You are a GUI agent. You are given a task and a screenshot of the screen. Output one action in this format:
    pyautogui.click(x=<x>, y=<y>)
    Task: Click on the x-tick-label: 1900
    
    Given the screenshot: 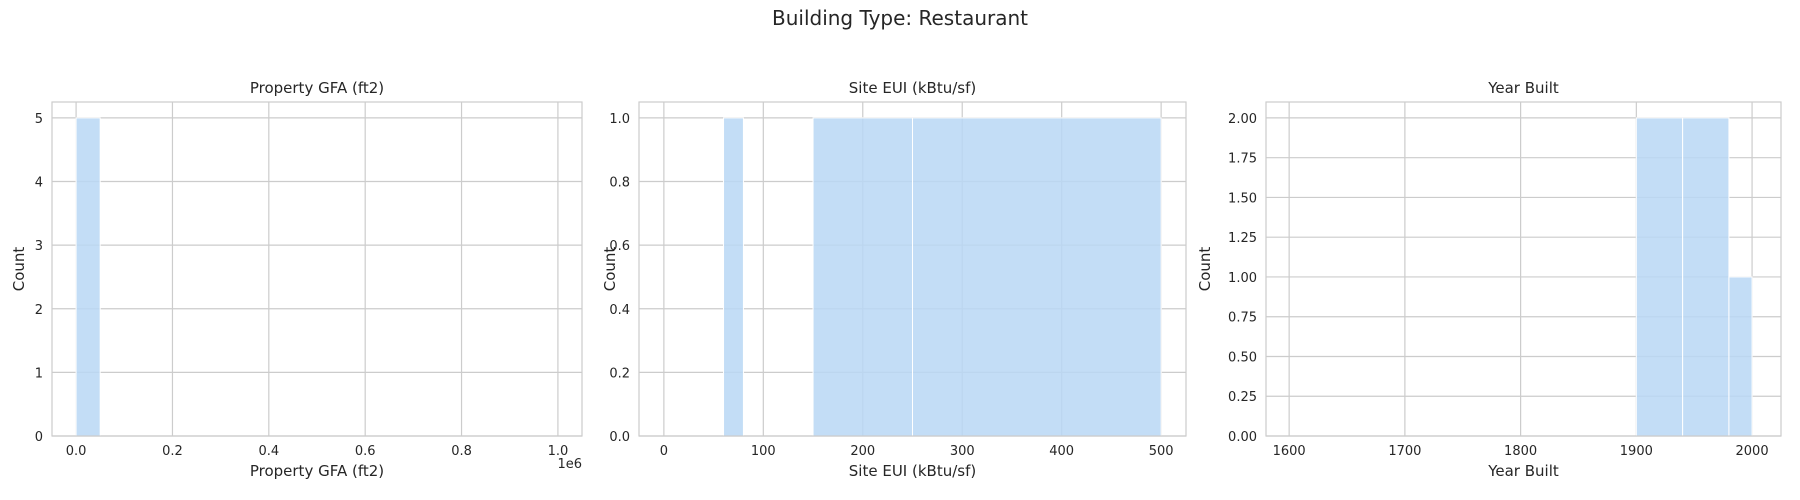 What is the action you would take?
    pyautogui.click(x=1636, y=451)
    